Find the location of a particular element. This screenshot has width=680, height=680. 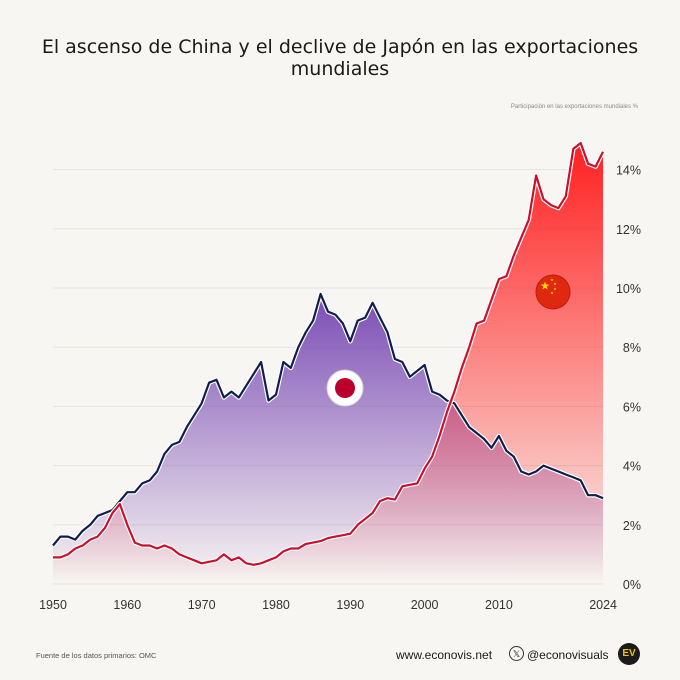

social-handle: @econovisuals is located at coordinates (568, 655).